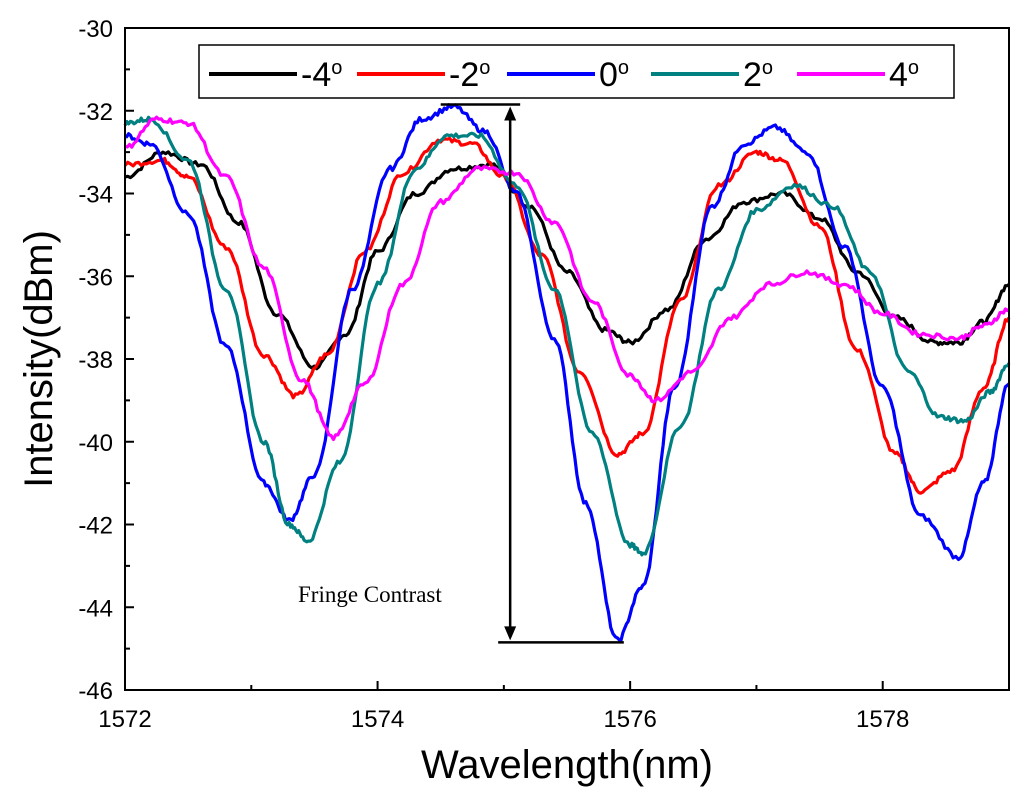  What do you see at coordinates (124, 719) in the screenshot?
I see `x-tick-label-0: 1572` at bounding box center [124, 719].